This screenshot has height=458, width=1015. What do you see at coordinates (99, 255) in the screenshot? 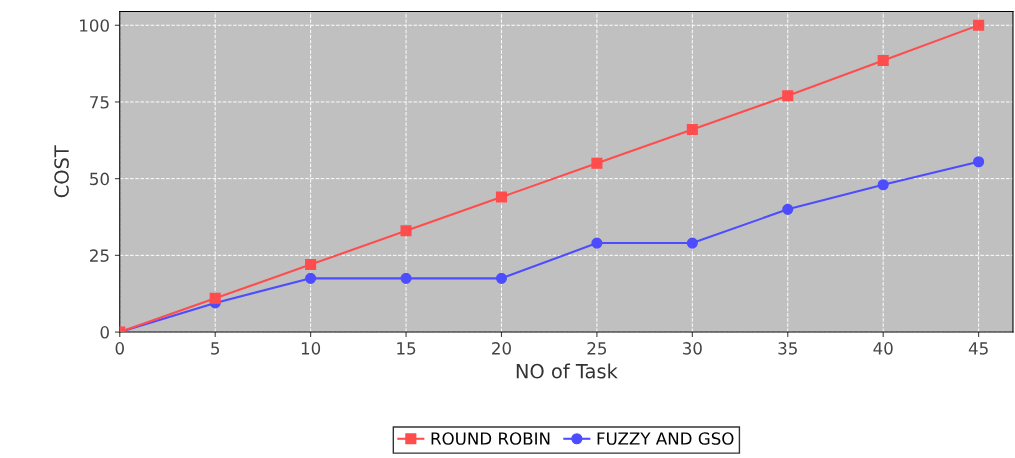
I see `y-tick-label: 25` at bounding box center [99, 255].